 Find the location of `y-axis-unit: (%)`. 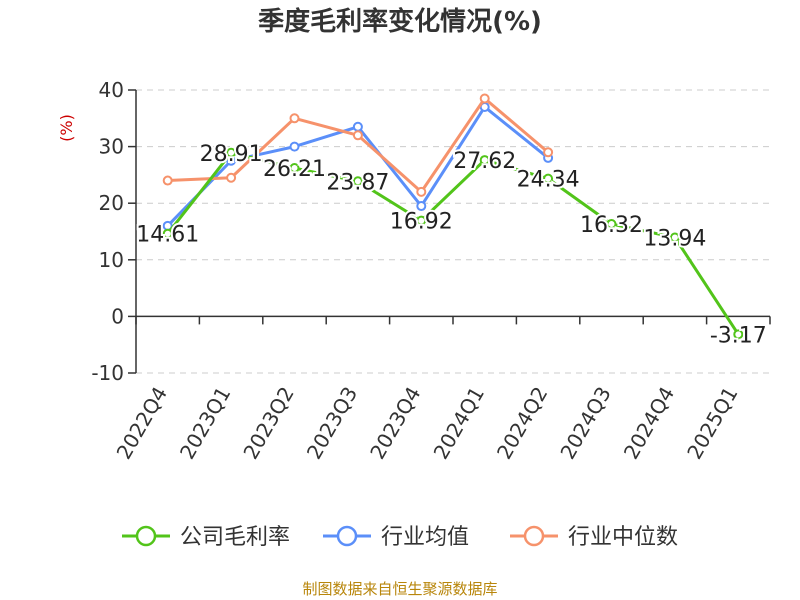

y-axis-unit: (%) is located at coordinates (66, 128).